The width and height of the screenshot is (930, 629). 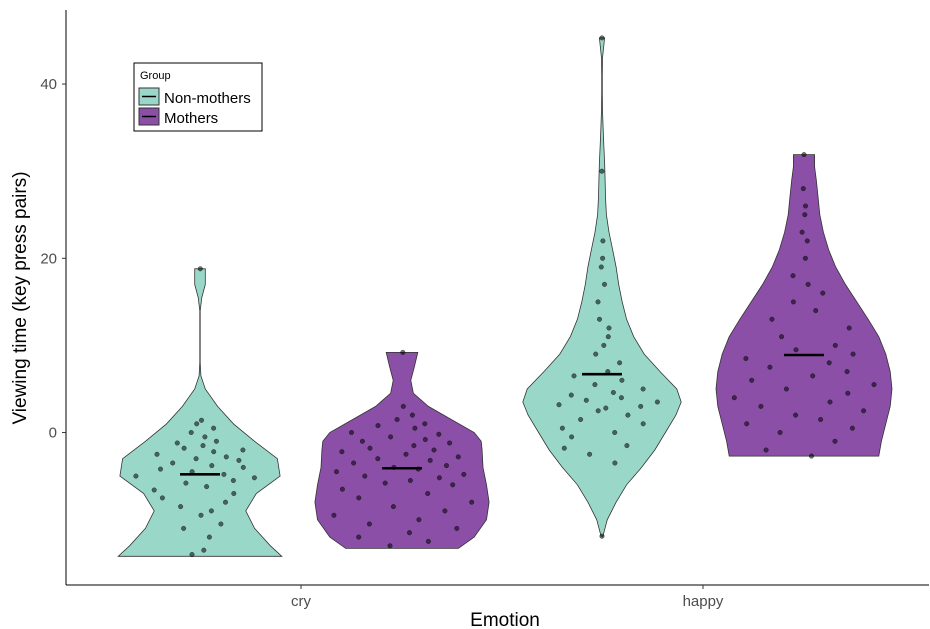 What do you see at coordinates (703, 601) in the screenshot?
I see `x-tick-label: happy` at bounding box center [703, 601].